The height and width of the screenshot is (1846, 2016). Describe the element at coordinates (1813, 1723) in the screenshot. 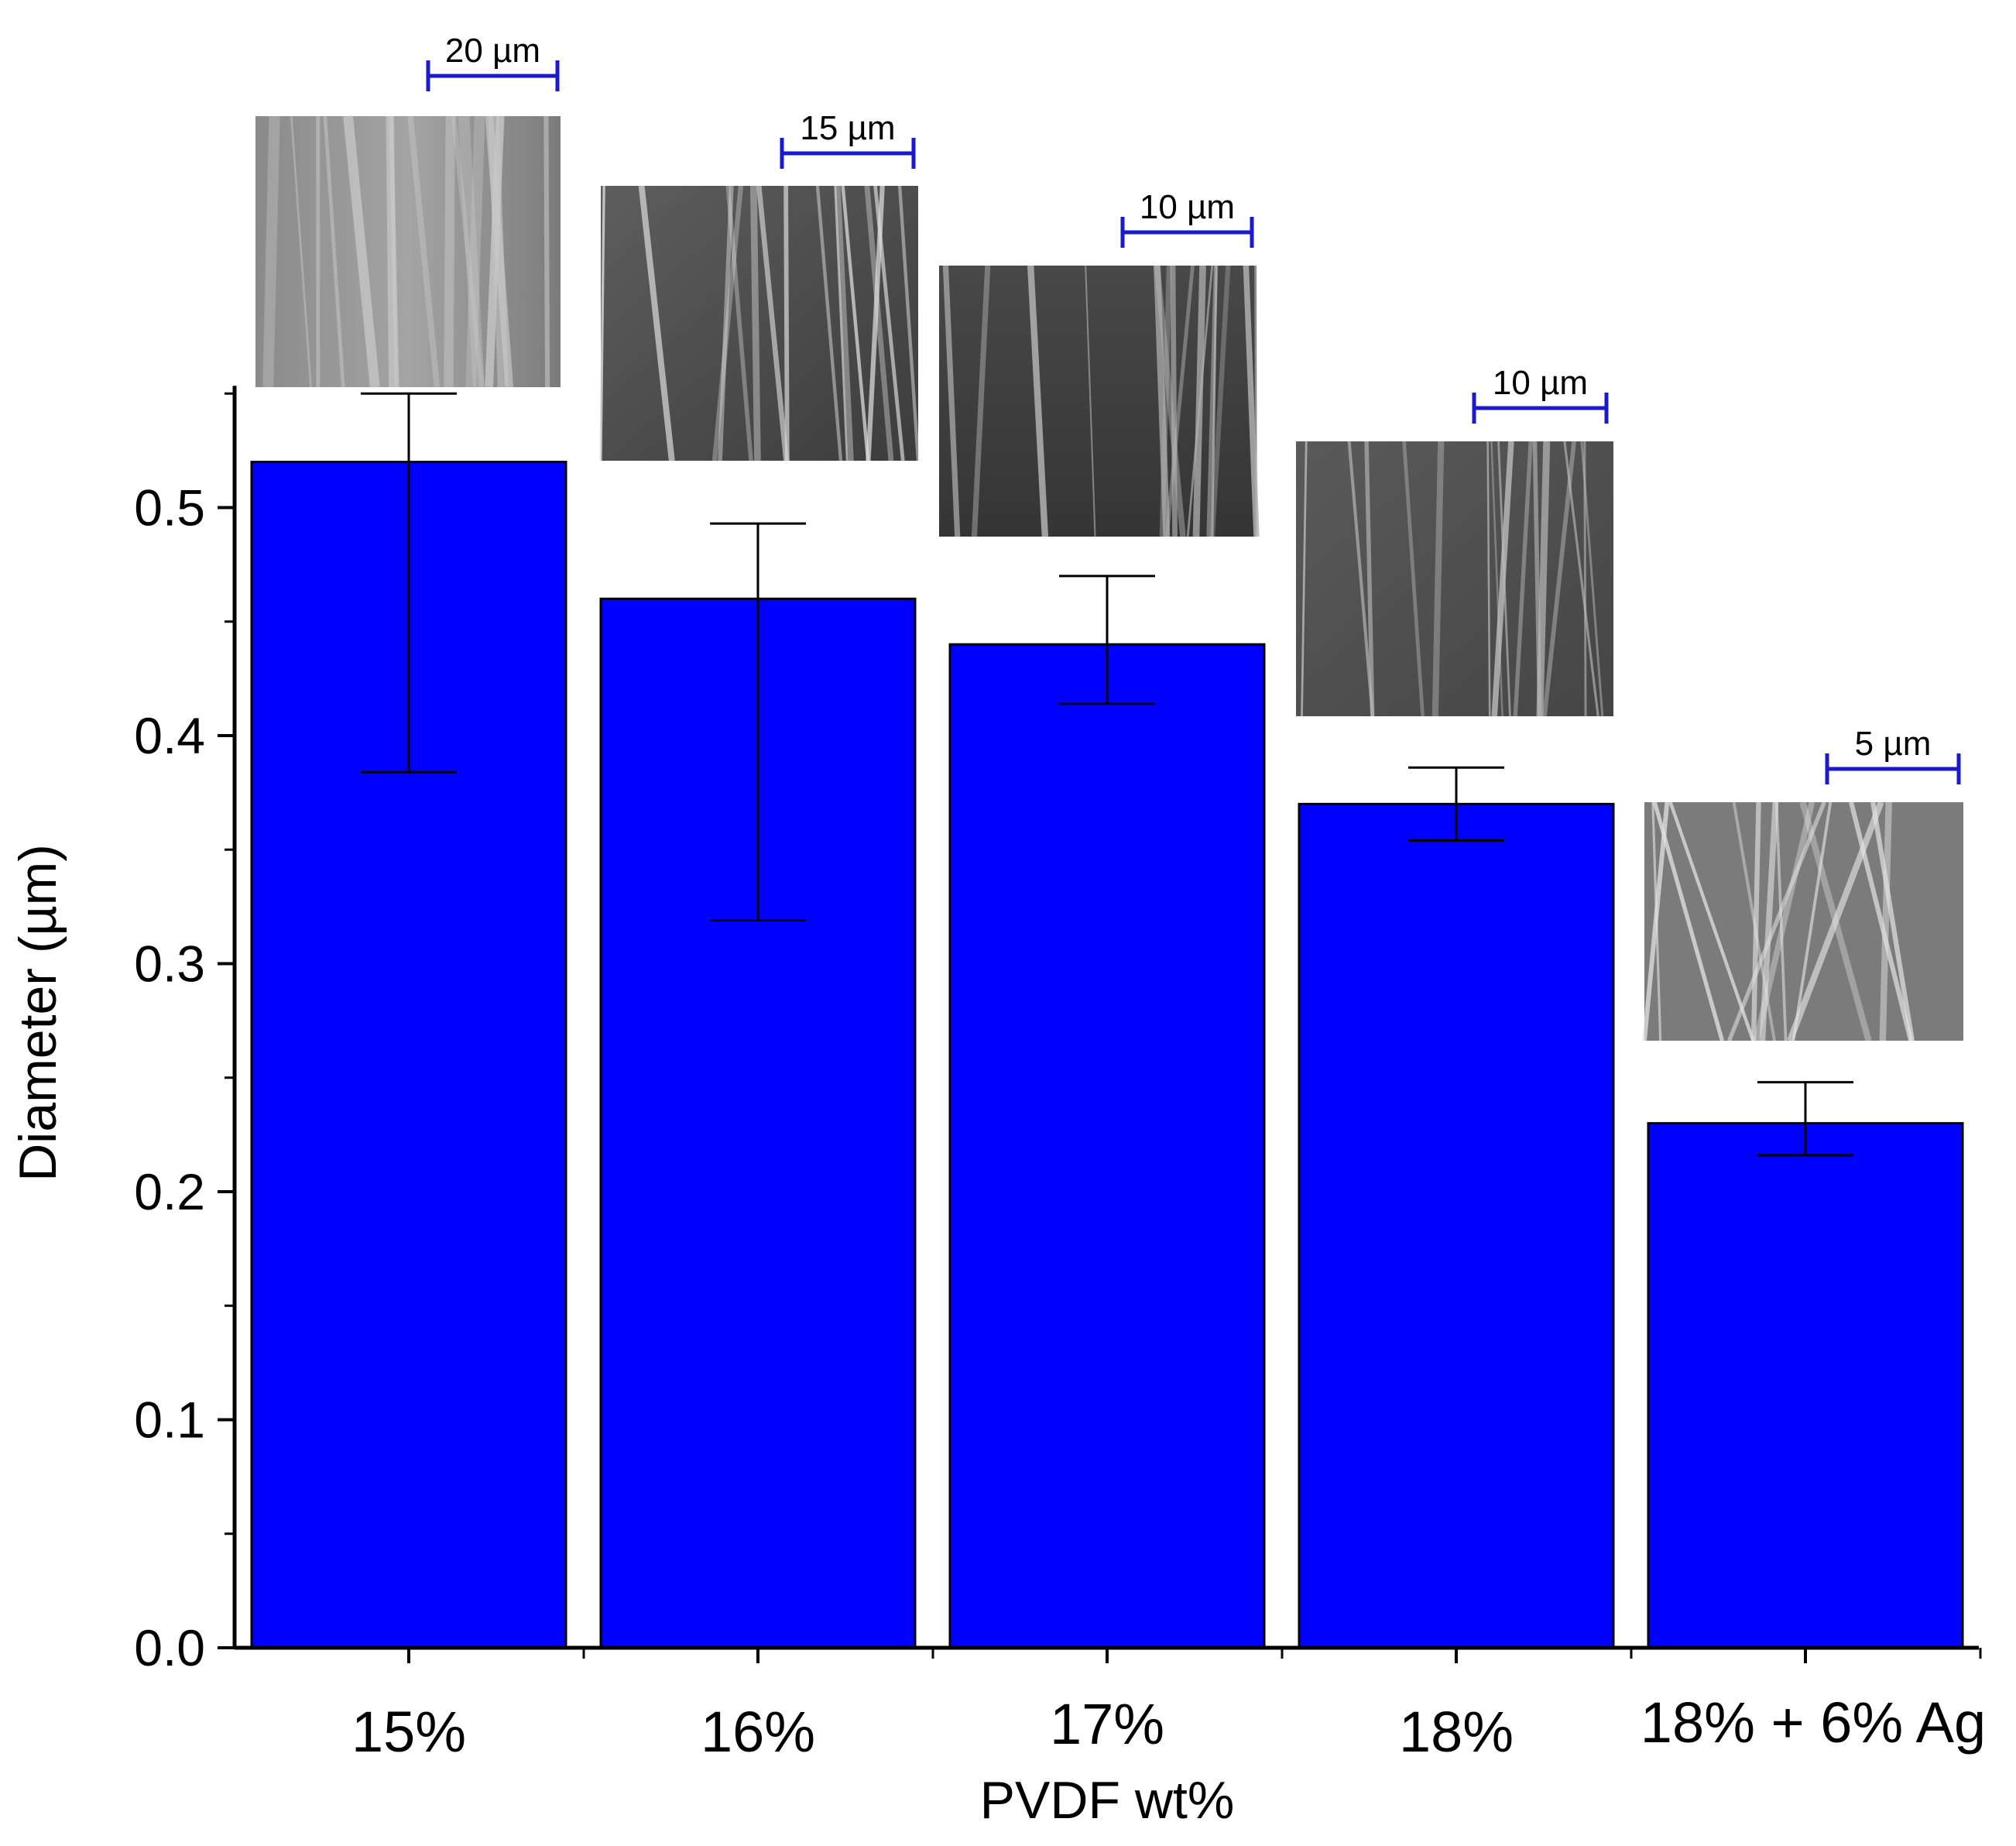

I see `x-tick-label: 18% + 6% Ag` at that location.